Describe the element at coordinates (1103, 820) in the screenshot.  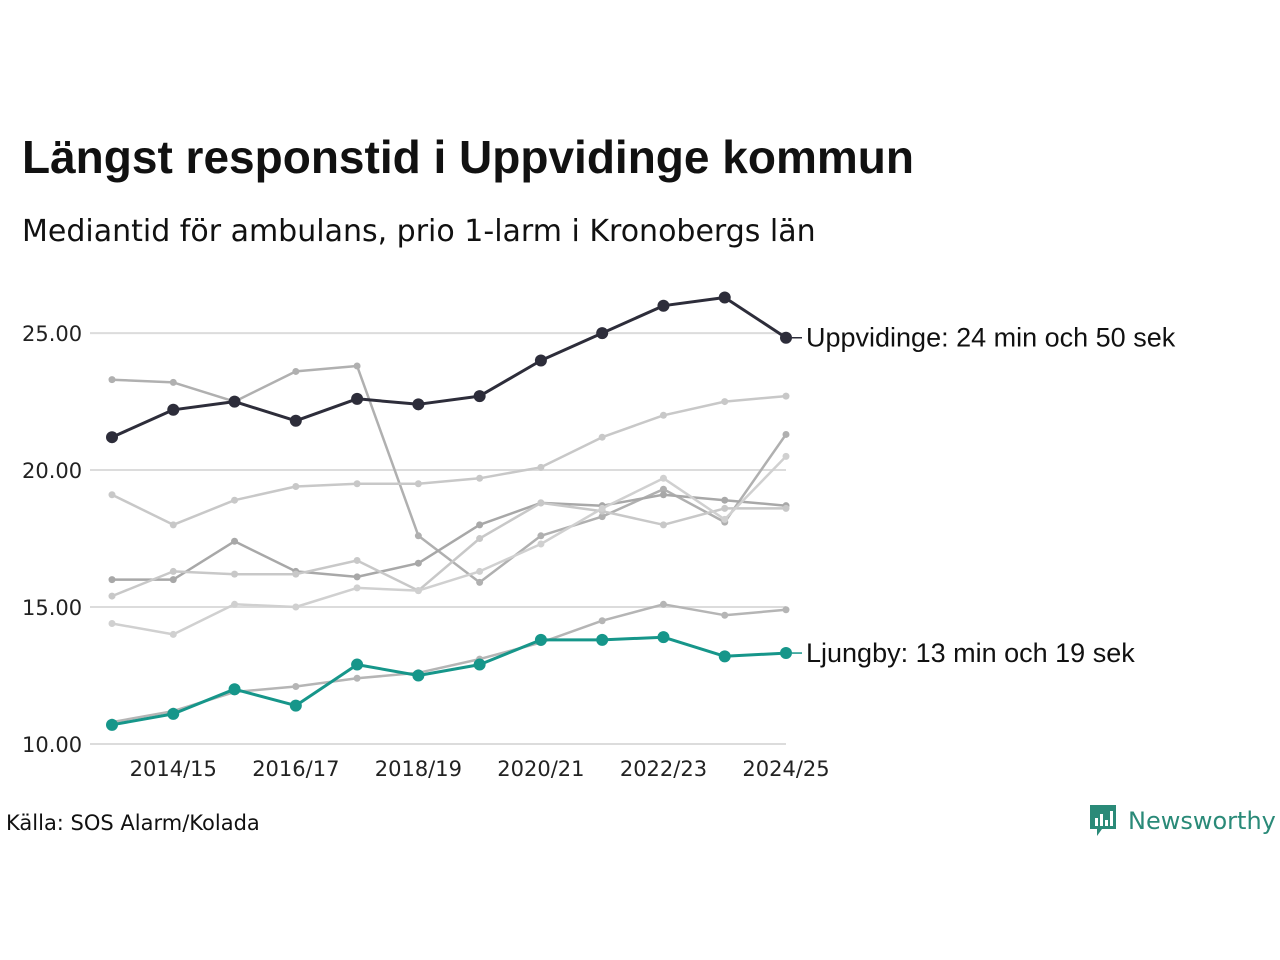
I see `newsworthy-logo-icon` at that location.